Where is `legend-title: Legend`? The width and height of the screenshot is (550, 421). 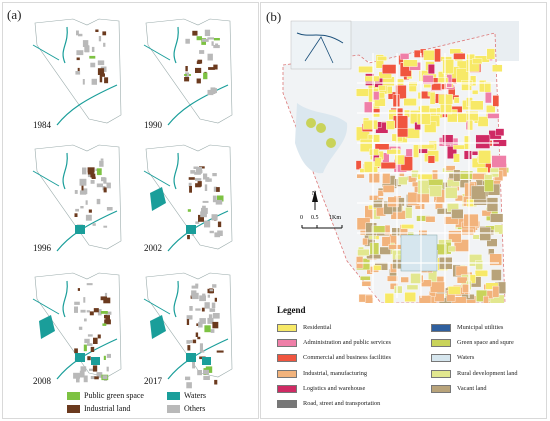
legend-title: Legend is located at coordinates (291, 310).